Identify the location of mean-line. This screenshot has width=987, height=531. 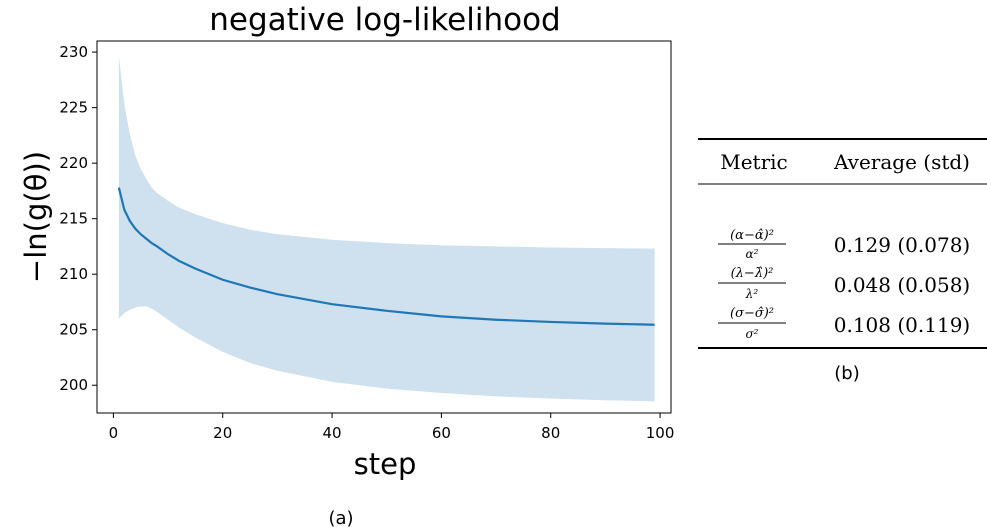
(386, 256).